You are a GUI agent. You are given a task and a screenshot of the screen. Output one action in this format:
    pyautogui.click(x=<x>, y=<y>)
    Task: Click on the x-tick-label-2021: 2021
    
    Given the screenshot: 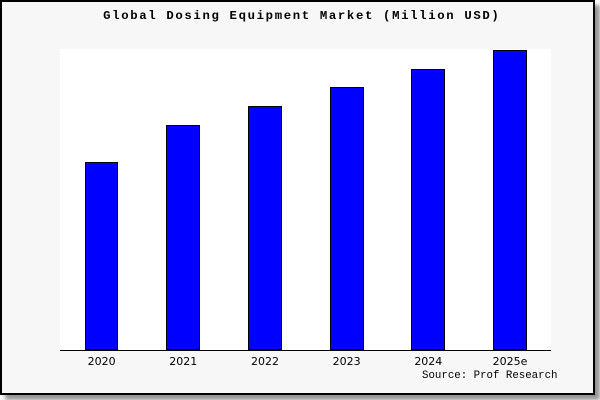 What is the action you would take?
    pyautogui.click(x=183, y=361)
    